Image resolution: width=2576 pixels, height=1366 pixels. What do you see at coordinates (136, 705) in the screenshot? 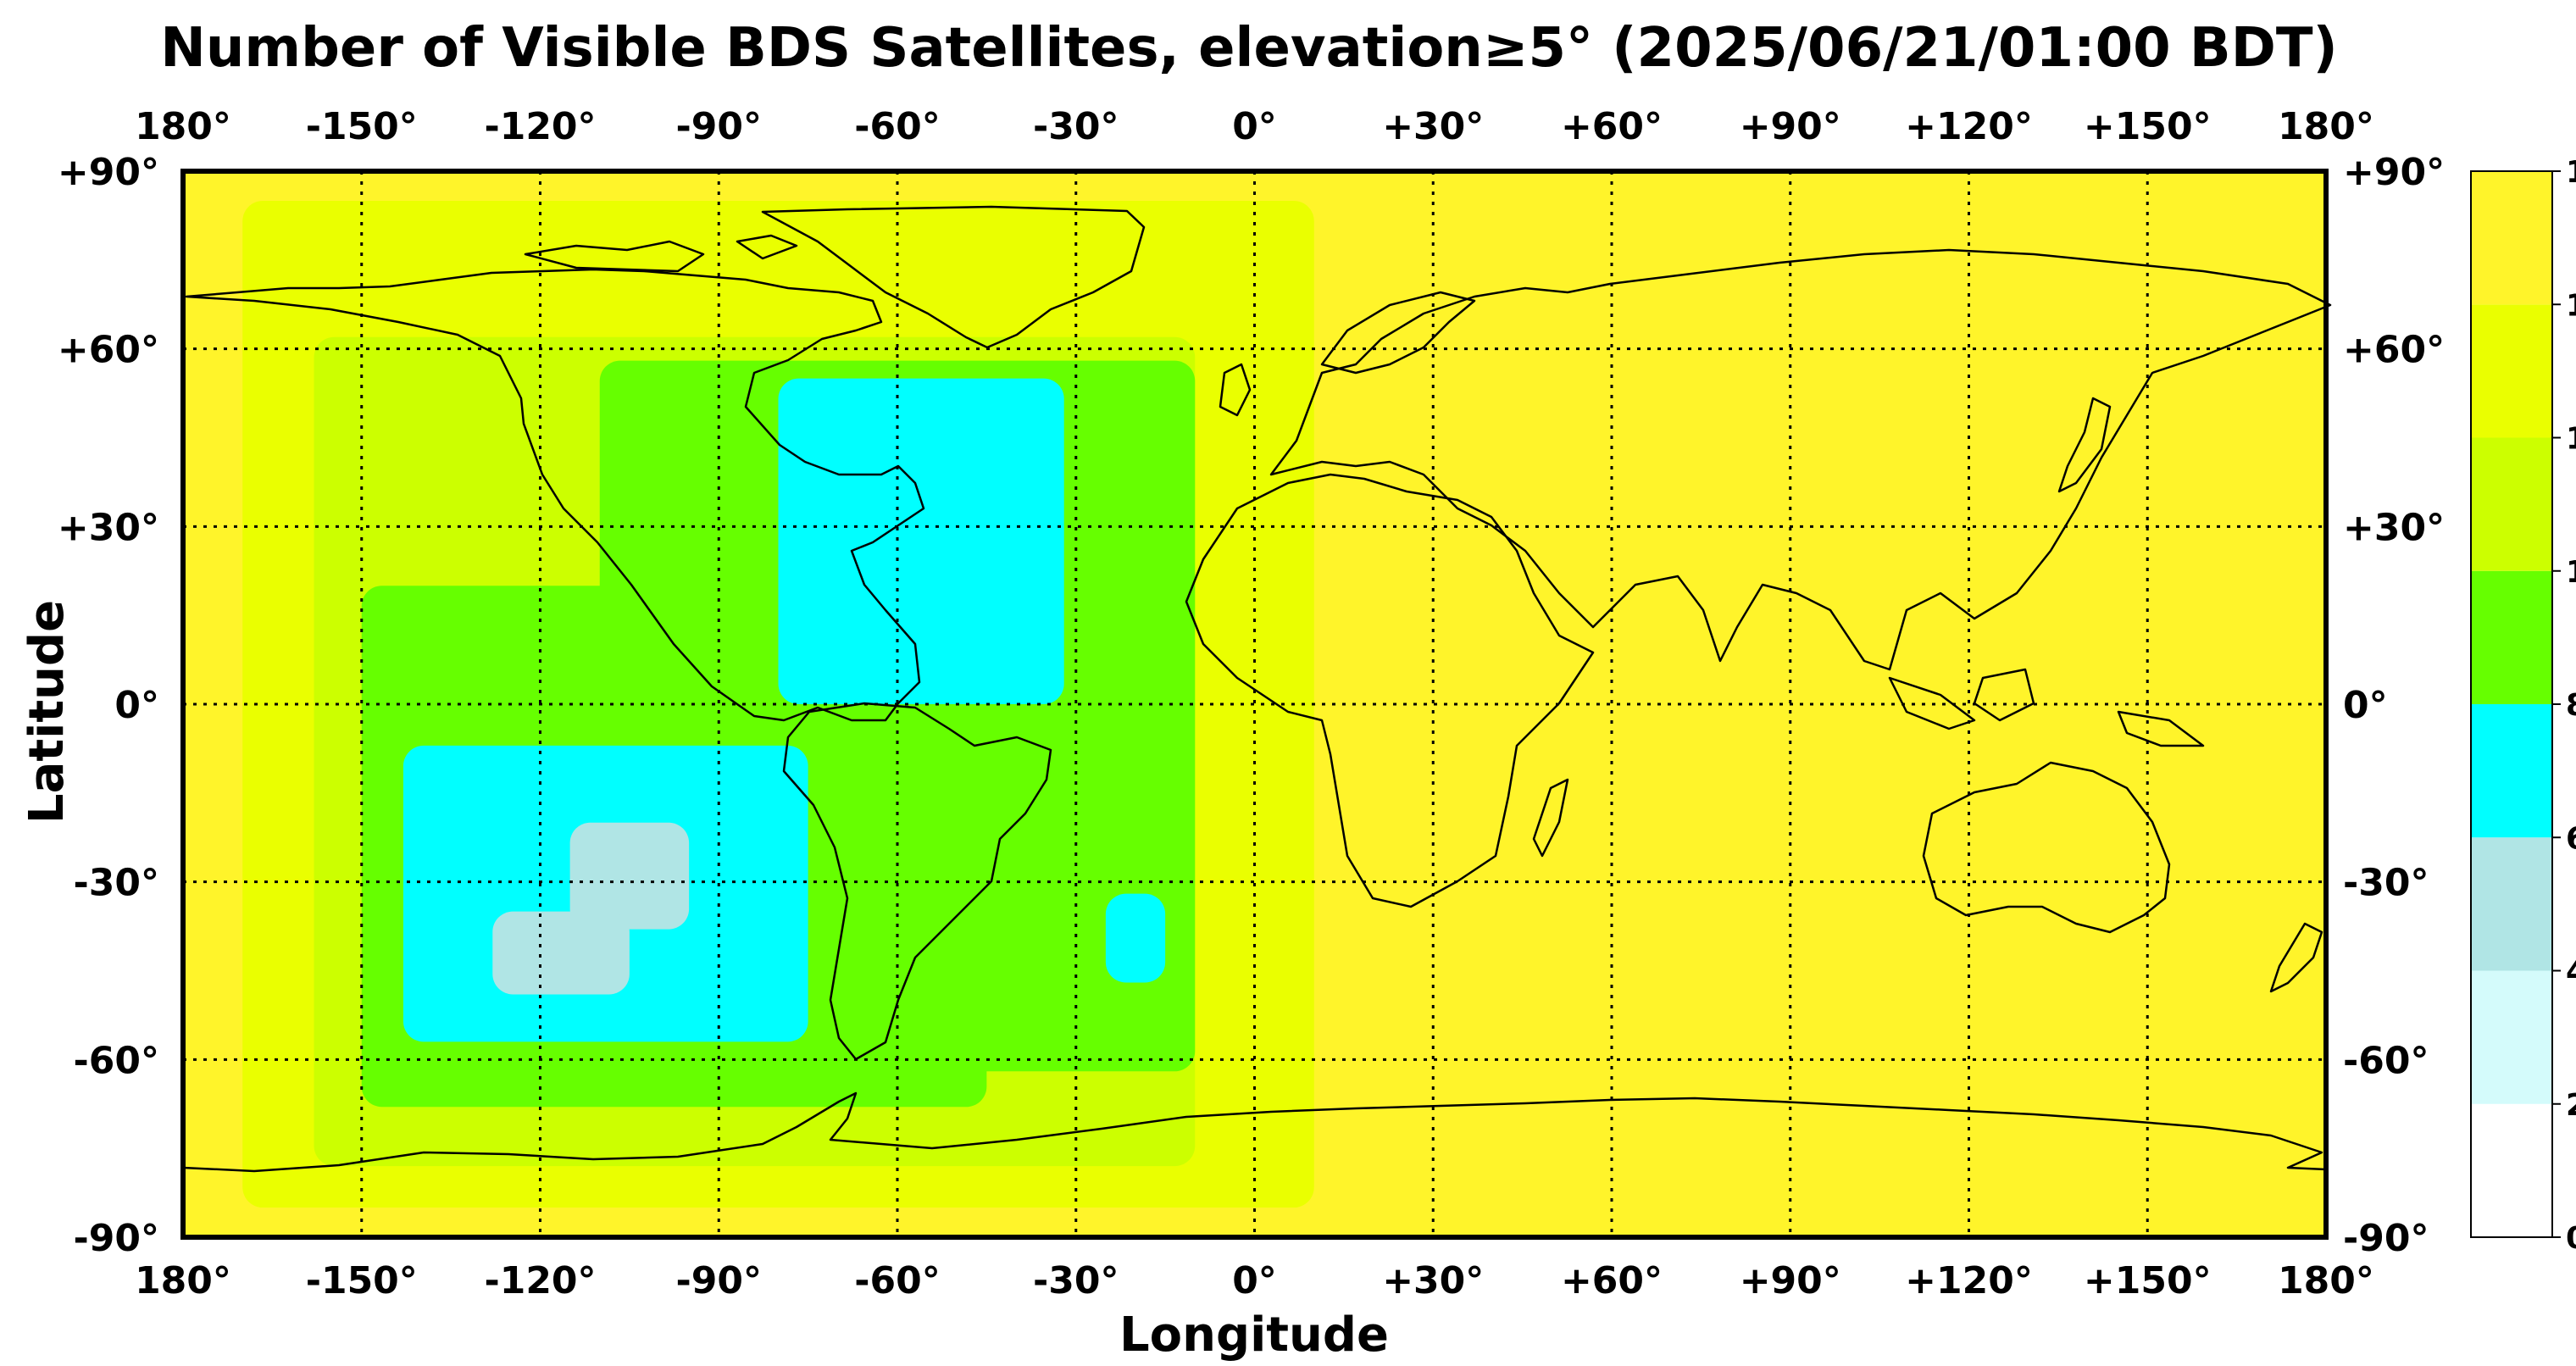
I see `y-tick-label-left: 0°` at bounding box center [136, 705].